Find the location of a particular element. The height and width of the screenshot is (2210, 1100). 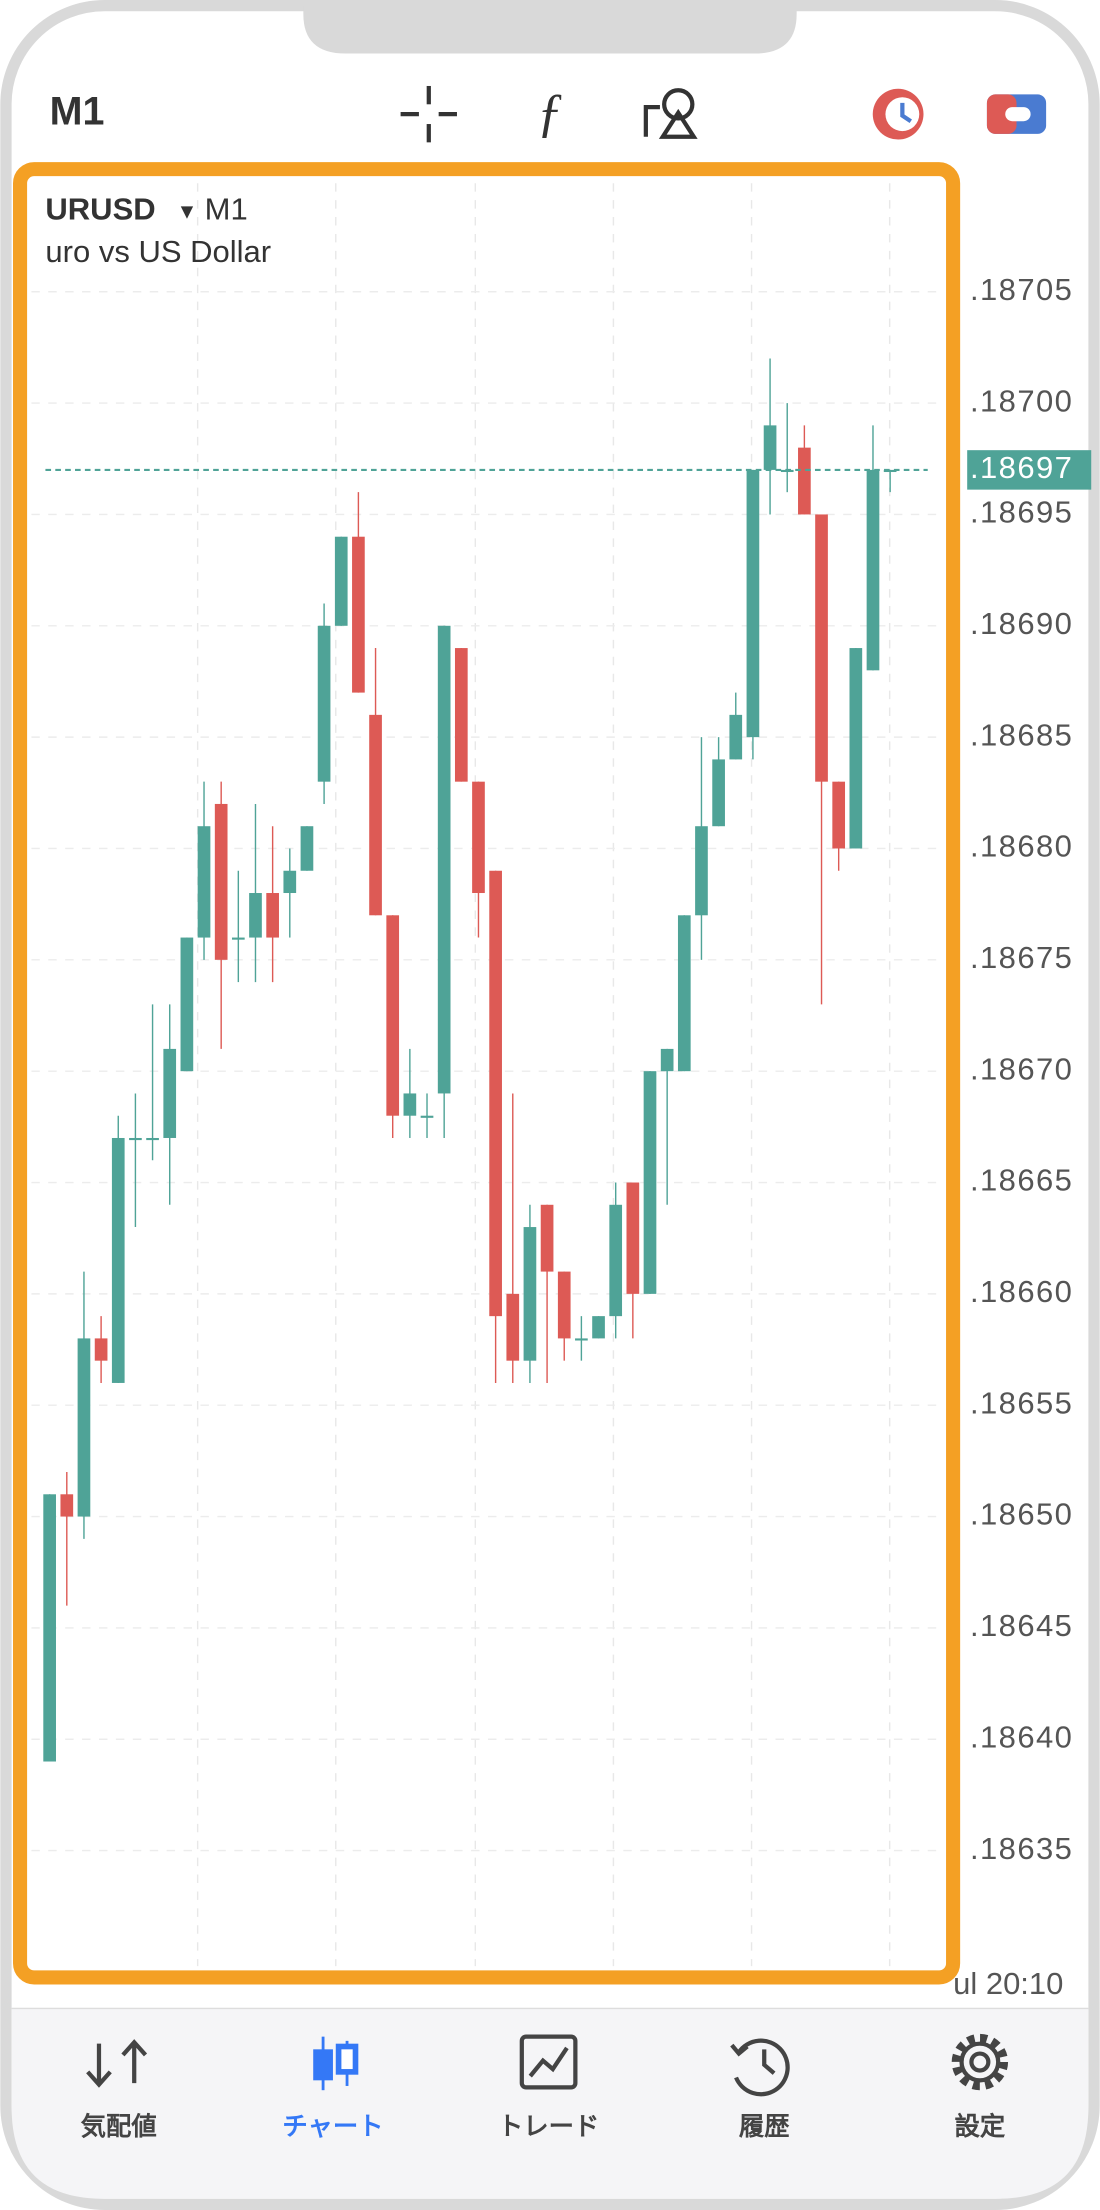

trade-icon is located at coordinates (1016, 114).